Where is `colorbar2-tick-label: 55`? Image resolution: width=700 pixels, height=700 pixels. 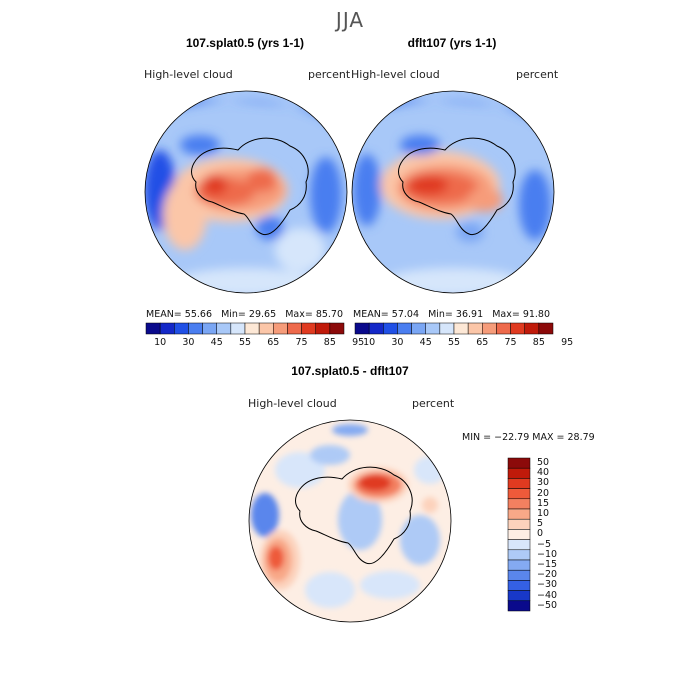 colorbar2-tick-label: 55 is located at coordinates (454, 342).